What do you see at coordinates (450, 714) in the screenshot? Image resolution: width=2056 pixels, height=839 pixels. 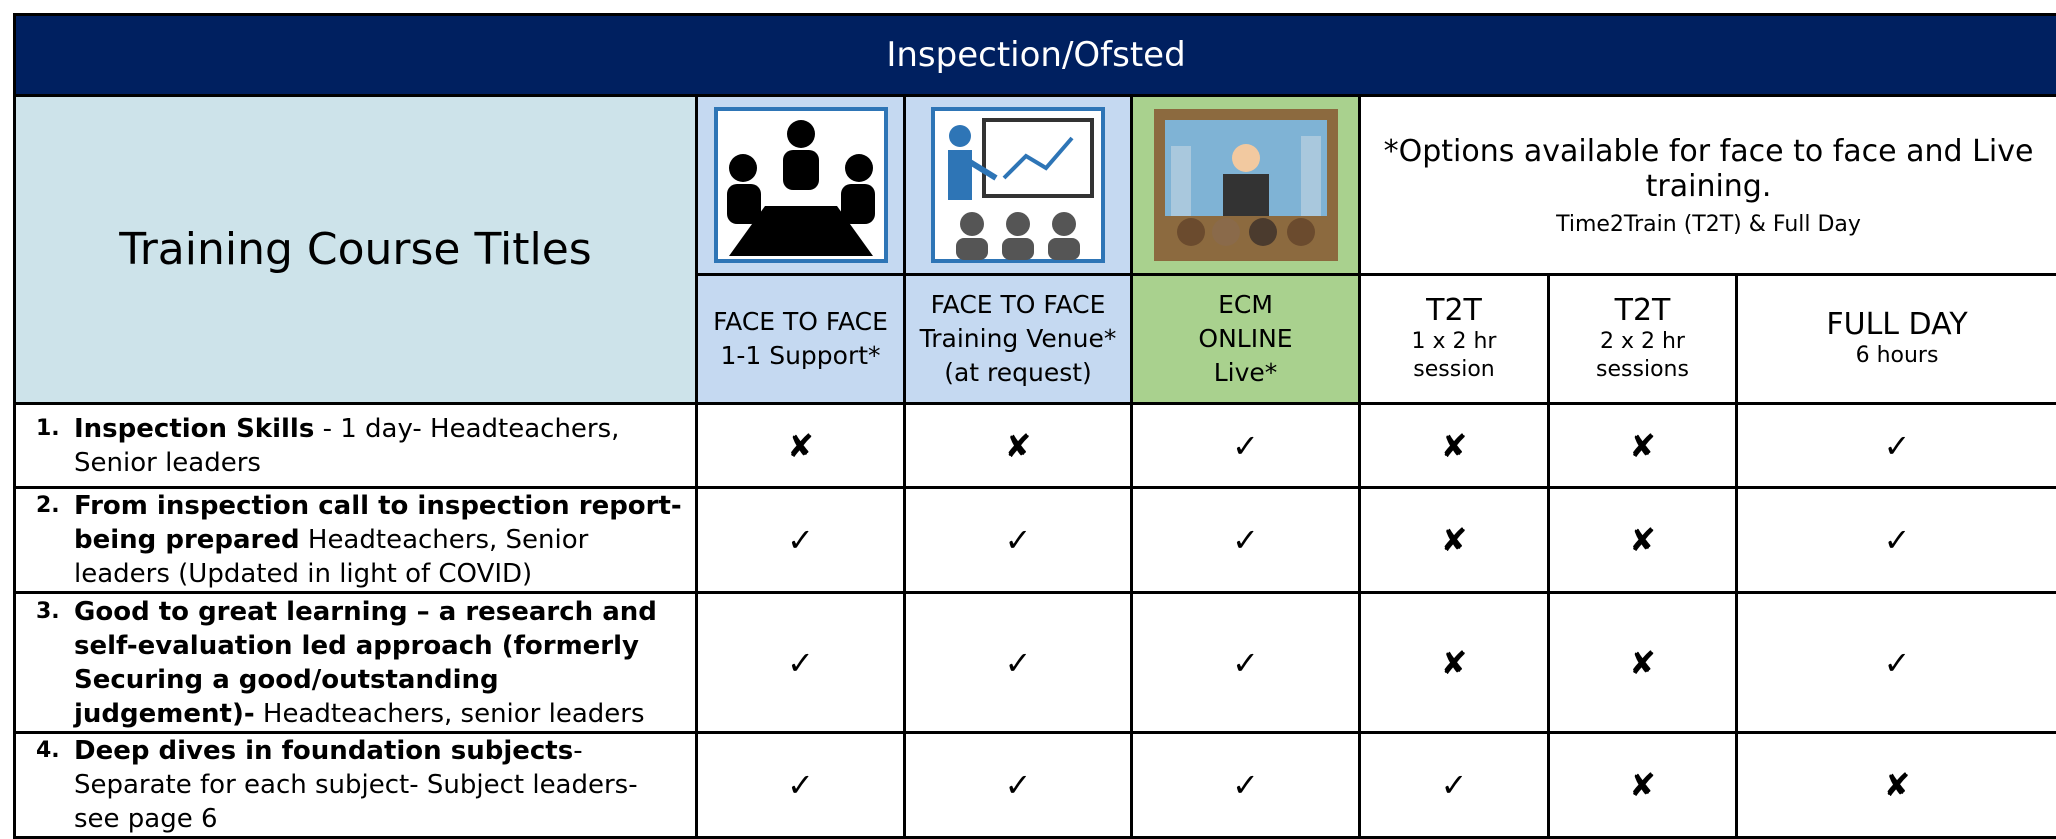 I see `course-detail: Headteachers, senior leaders` at bounding box center [450, 714].